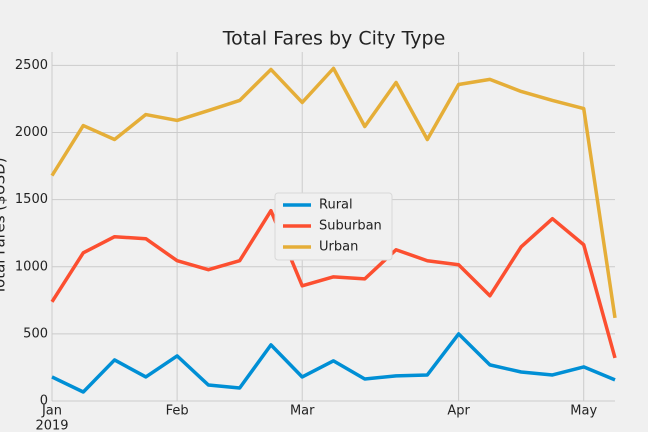 This screenshot has width=648, height=432. What do you see at coordinates (338, 247) in the screenshot?
I see `legend-label: Urban` at bounding box center [338, 247].